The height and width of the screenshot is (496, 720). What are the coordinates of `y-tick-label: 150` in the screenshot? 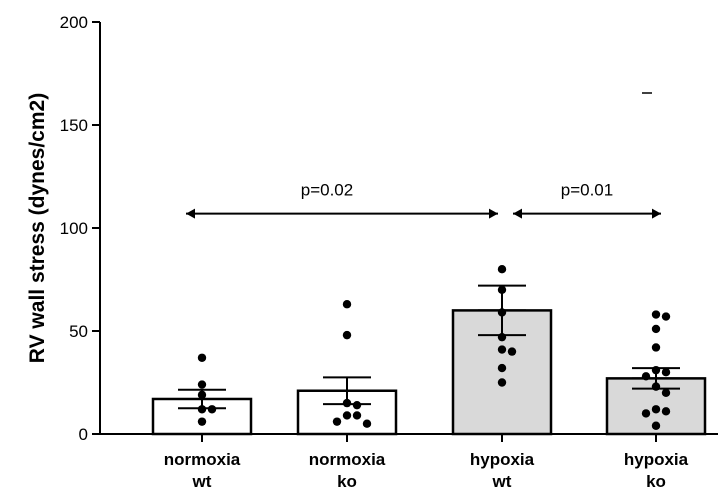 It's located at (74, 125).